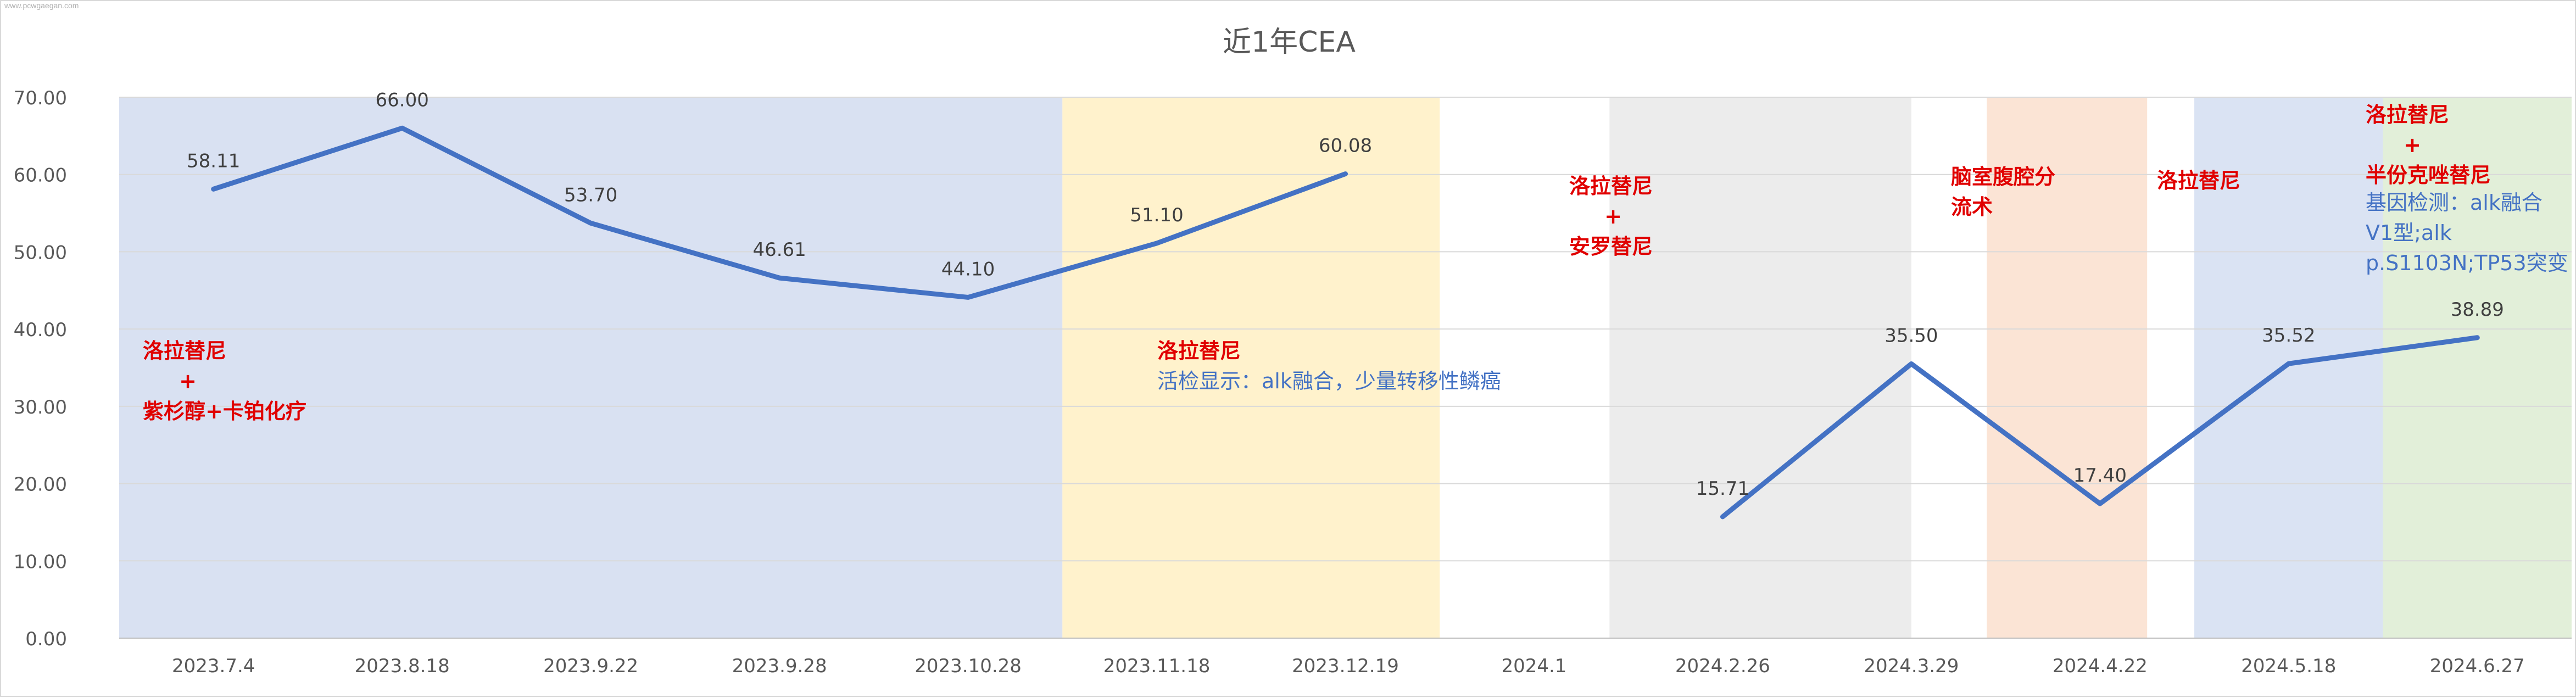 This screenshot has height=698, width=2576. What do you see at coordinates (1911, 336) in the screenshot?
I see `data-label: 35.50` at bounding box center [1911, 336].